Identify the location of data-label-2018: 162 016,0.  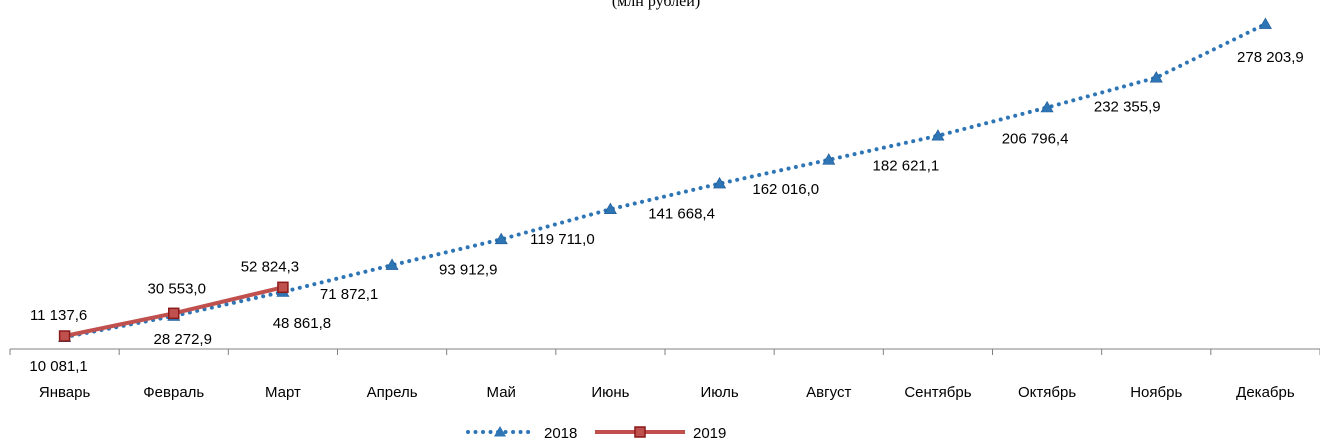
(785, 189).